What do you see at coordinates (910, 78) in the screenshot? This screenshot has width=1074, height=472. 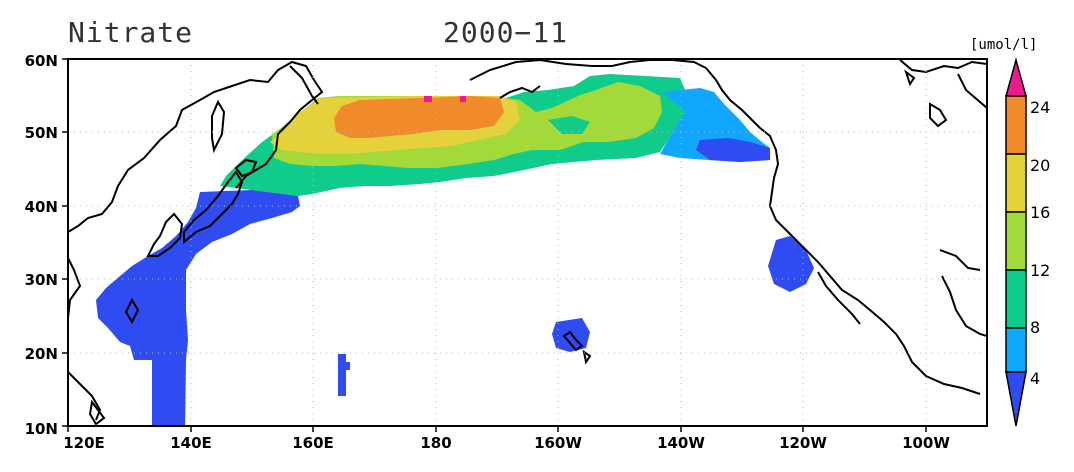 I see `coast-greatlakes` at bounding box center [910, 78].